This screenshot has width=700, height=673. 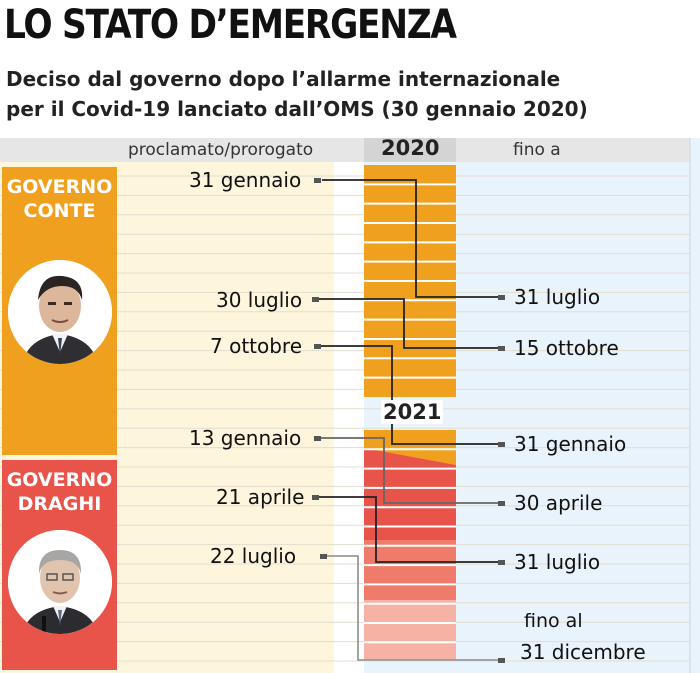 I want to click on until-label-3: 31 gennaio, so click(x=570, y=444).